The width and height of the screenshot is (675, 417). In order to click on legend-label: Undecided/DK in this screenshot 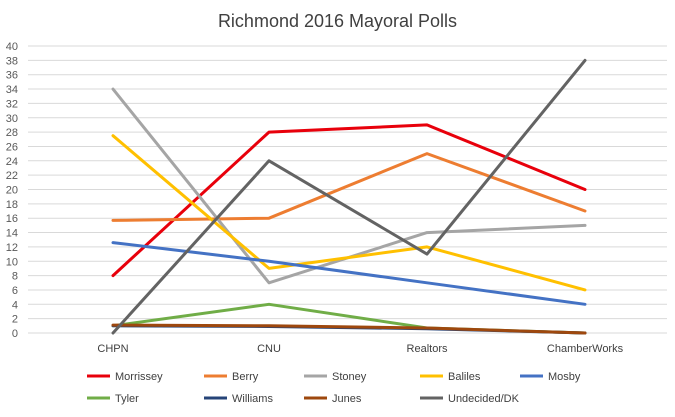, I will do `click(484, 399)`.